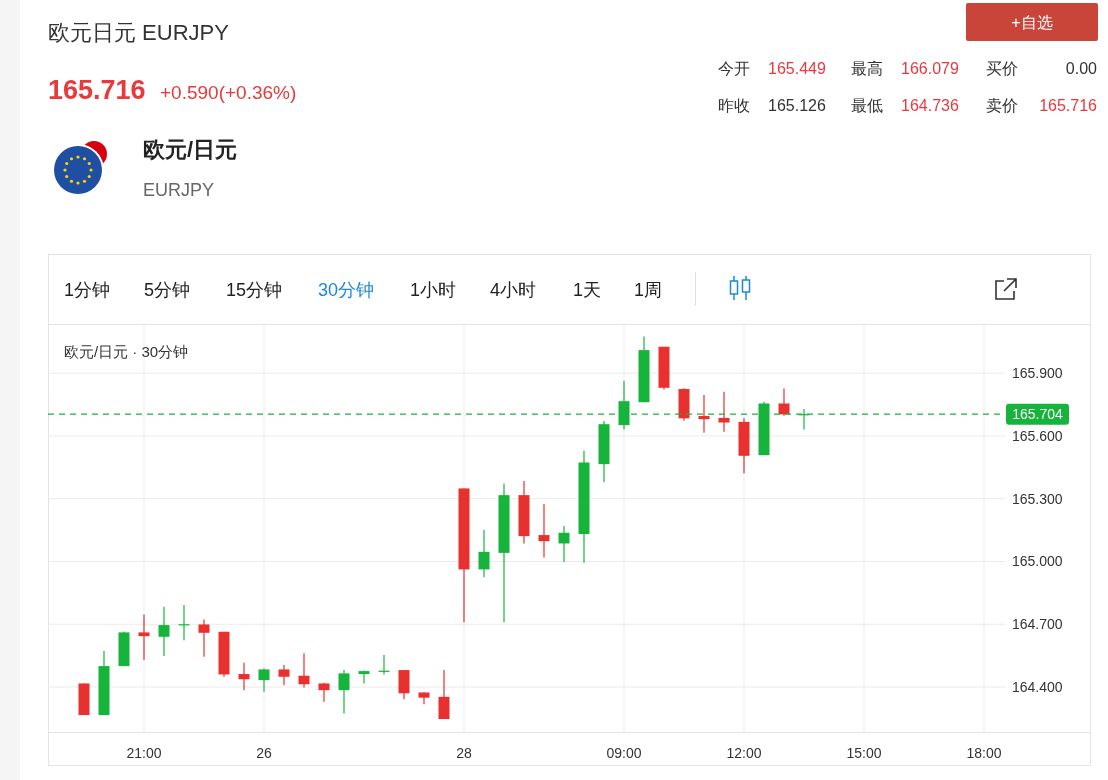  Describe the element at coordinates (126, 351) in the screenshot. I see `text: 欧元/日元 · 30分钟` at that location.